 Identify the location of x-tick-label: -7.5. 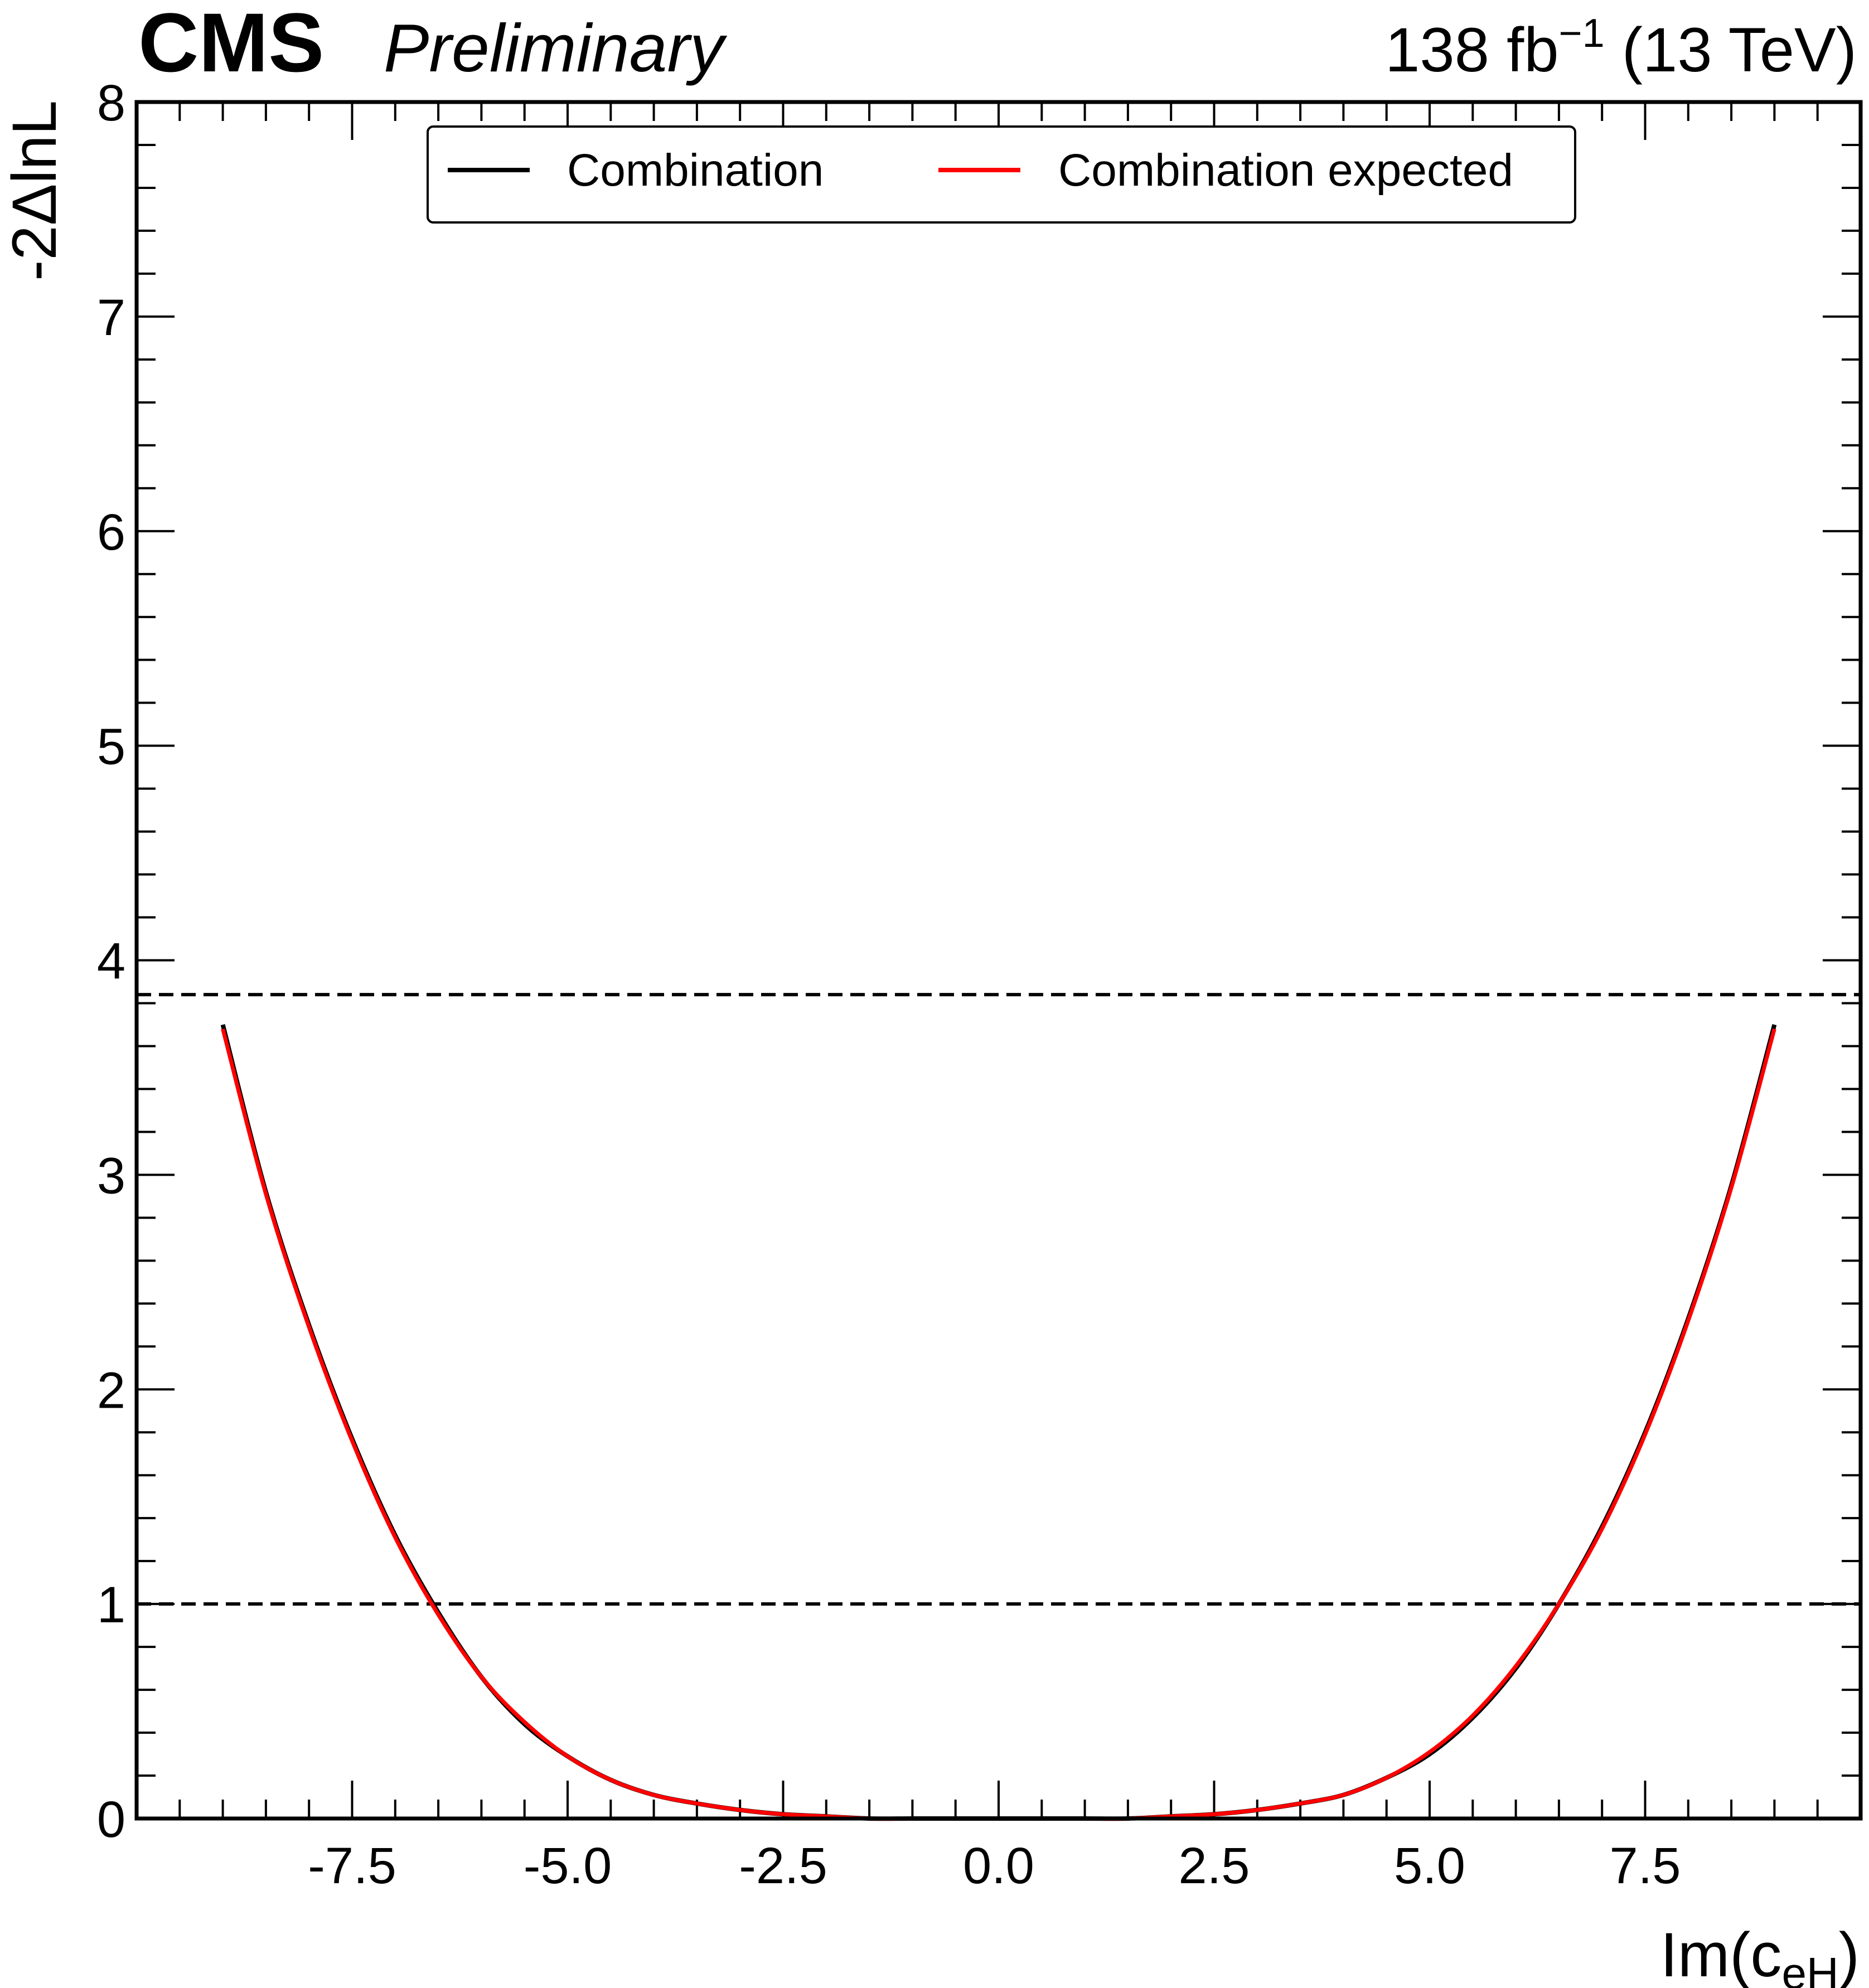
(352, 1865).